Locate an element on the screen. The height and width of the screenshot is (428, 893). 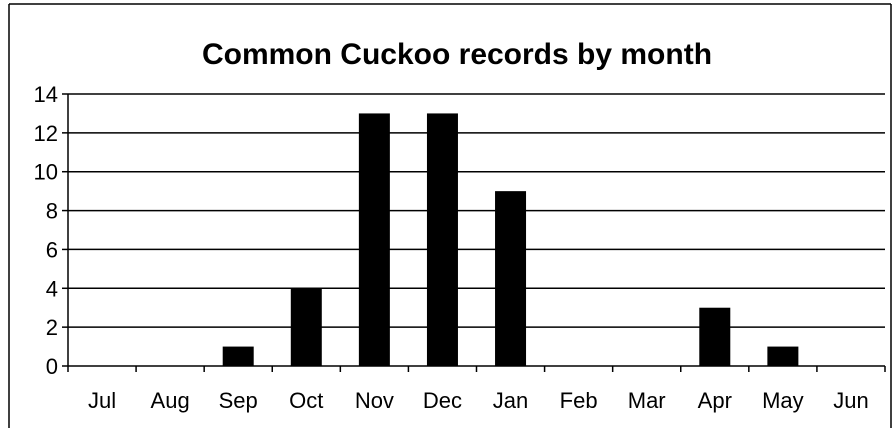
bar-apr is located at coordinates (715, 336).